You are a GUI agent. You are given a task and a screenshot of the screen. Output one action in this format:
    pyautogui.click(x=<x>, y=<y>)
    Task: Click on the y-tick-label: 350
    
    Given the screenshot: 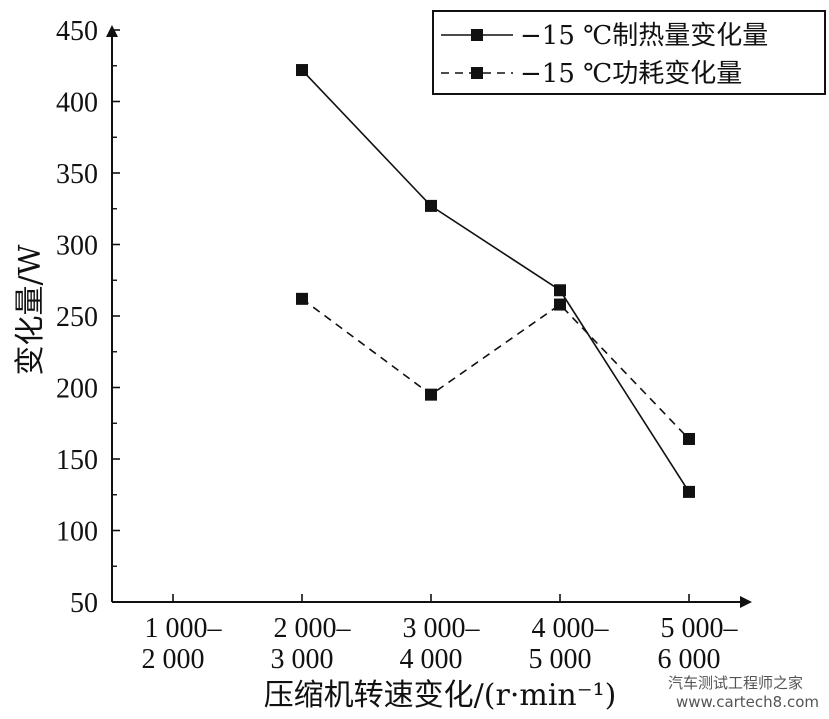 What is the action you would take?
    pyautogui.click(x=77, y=174)
    